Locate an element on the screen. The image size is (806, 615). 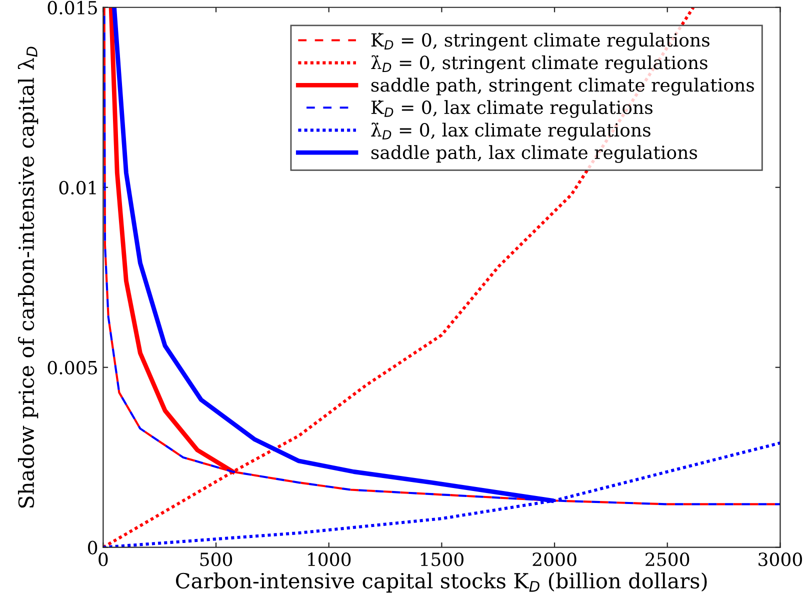
x-tick-label: 1000 is located at coordinates (329, 559).